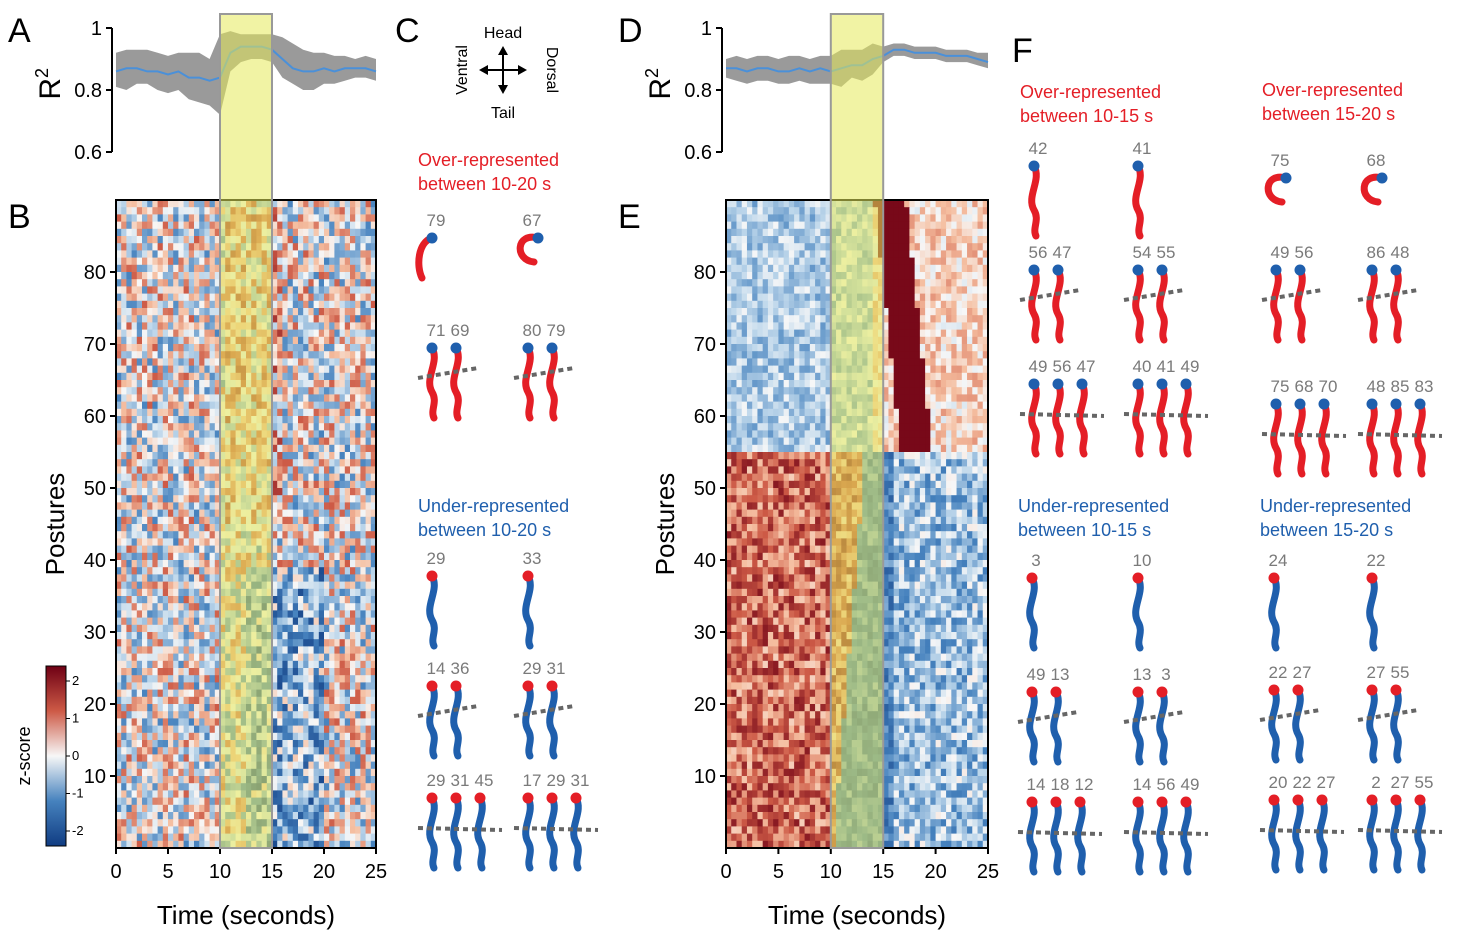  I want to click on x-tick-label: 0, so click(115, 872).